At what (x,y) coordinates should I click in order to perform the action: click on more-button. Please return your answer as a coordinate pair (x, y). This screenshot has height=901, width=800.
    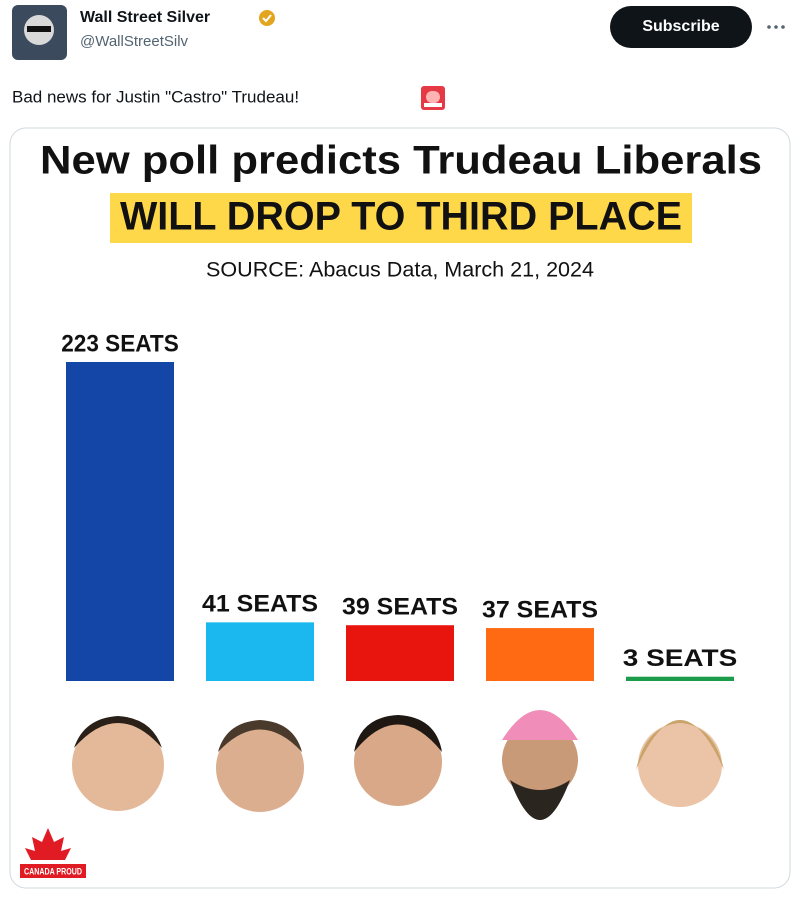
    Looking at the image, I should click on (776, 27).